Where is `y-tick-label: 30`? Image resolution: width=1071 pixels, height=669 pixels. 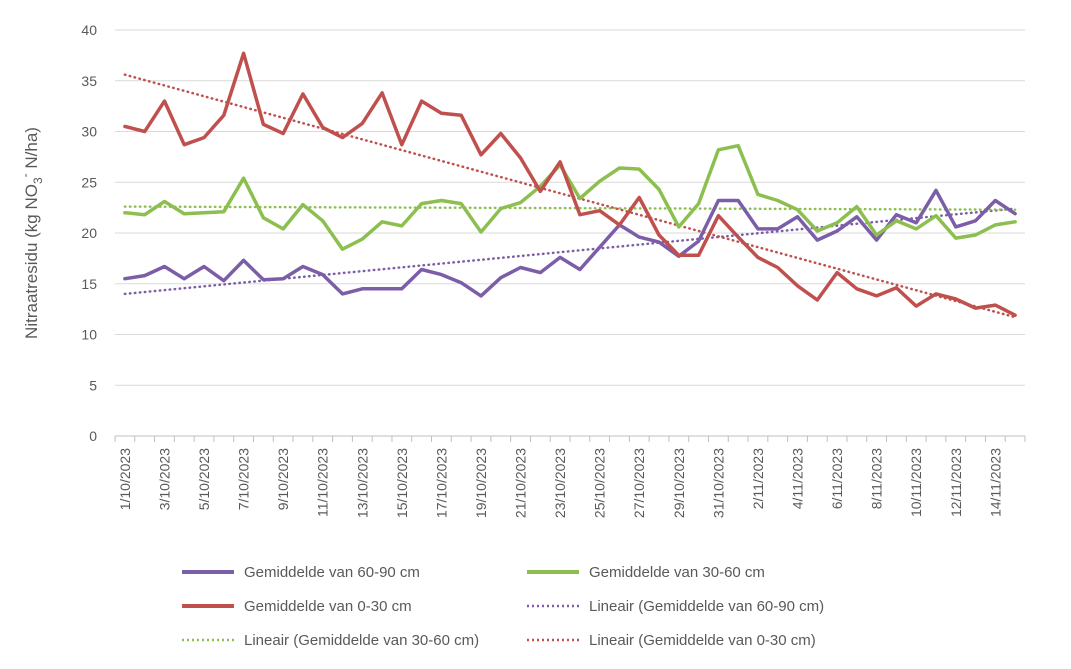
y-tick-label: 30 is located at coordinates (89, 132).